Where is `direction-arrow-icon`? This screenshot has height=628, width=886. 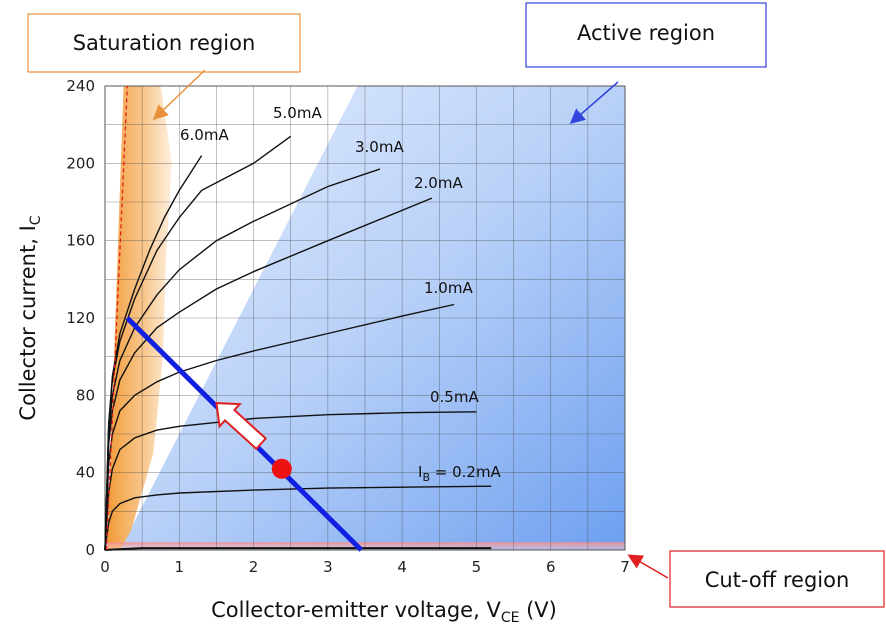
direction-arrow-icon is located at coordinates (241, 426).